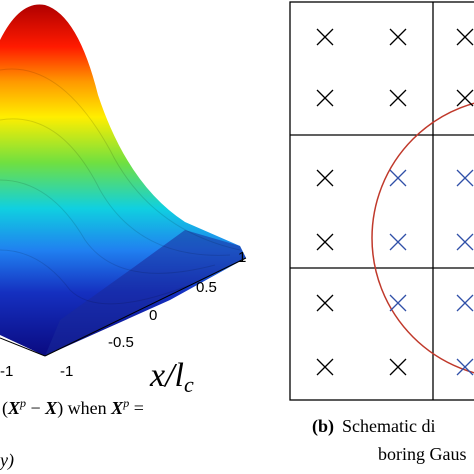 This screenshot has height=474, width=474. Describe the element at coordinates (121, 342) in the screenshot. I see `axis-tick-label: -0.5` at that location.